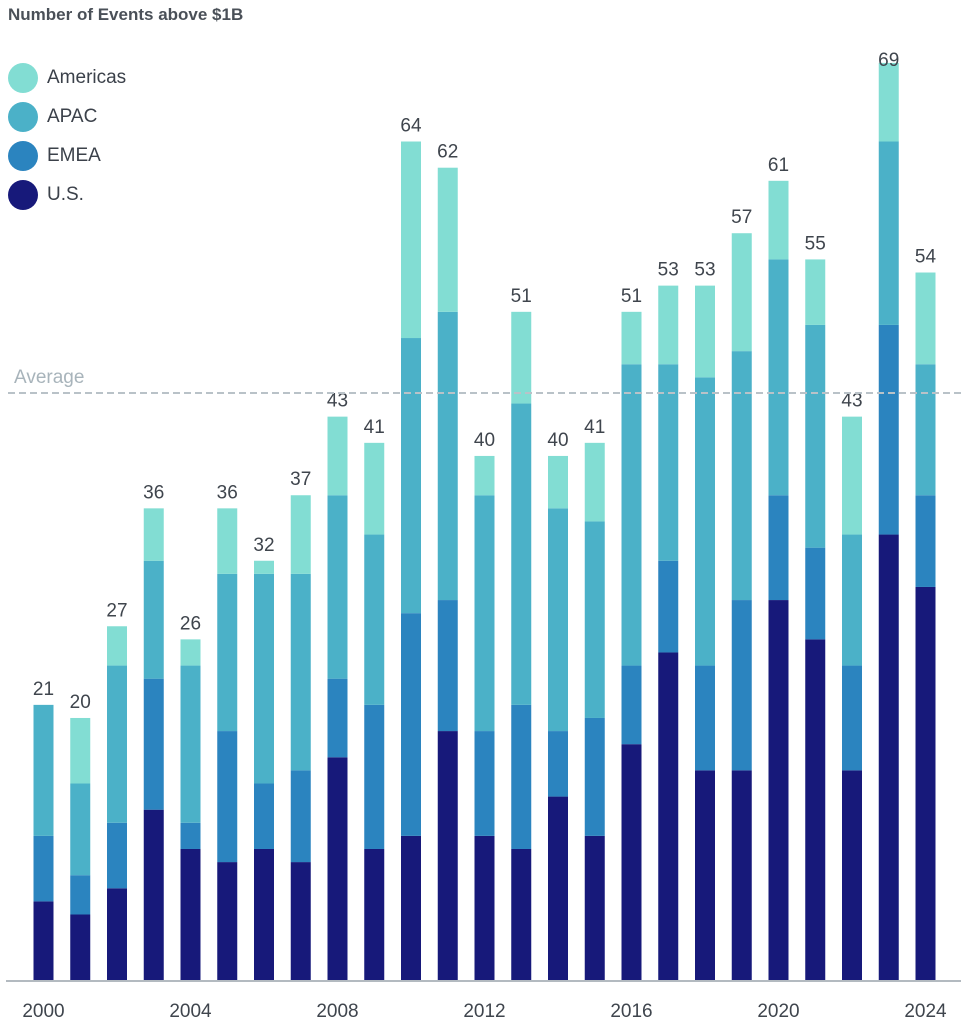 The height and width of the screenshot is (1024, 961). Describe the element at coordinates (668, 606) in the screenshot. I see `bar-segment-emea-2017` at that location.